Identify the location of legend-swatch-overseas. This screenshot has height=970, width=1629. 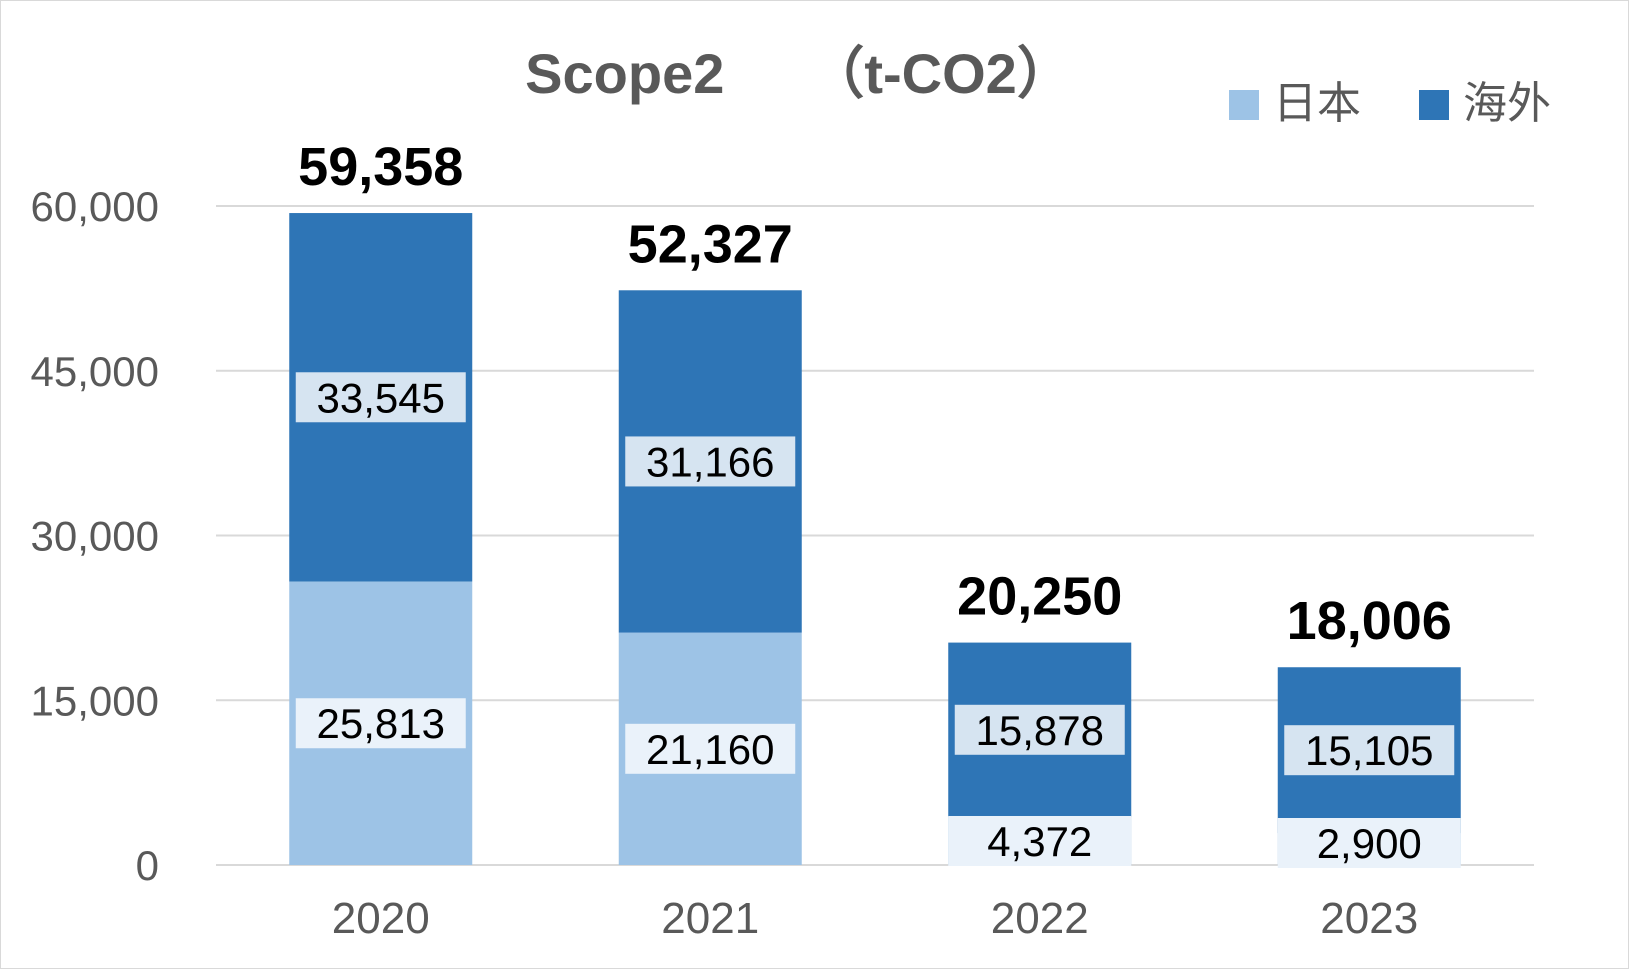
(1434, 105).